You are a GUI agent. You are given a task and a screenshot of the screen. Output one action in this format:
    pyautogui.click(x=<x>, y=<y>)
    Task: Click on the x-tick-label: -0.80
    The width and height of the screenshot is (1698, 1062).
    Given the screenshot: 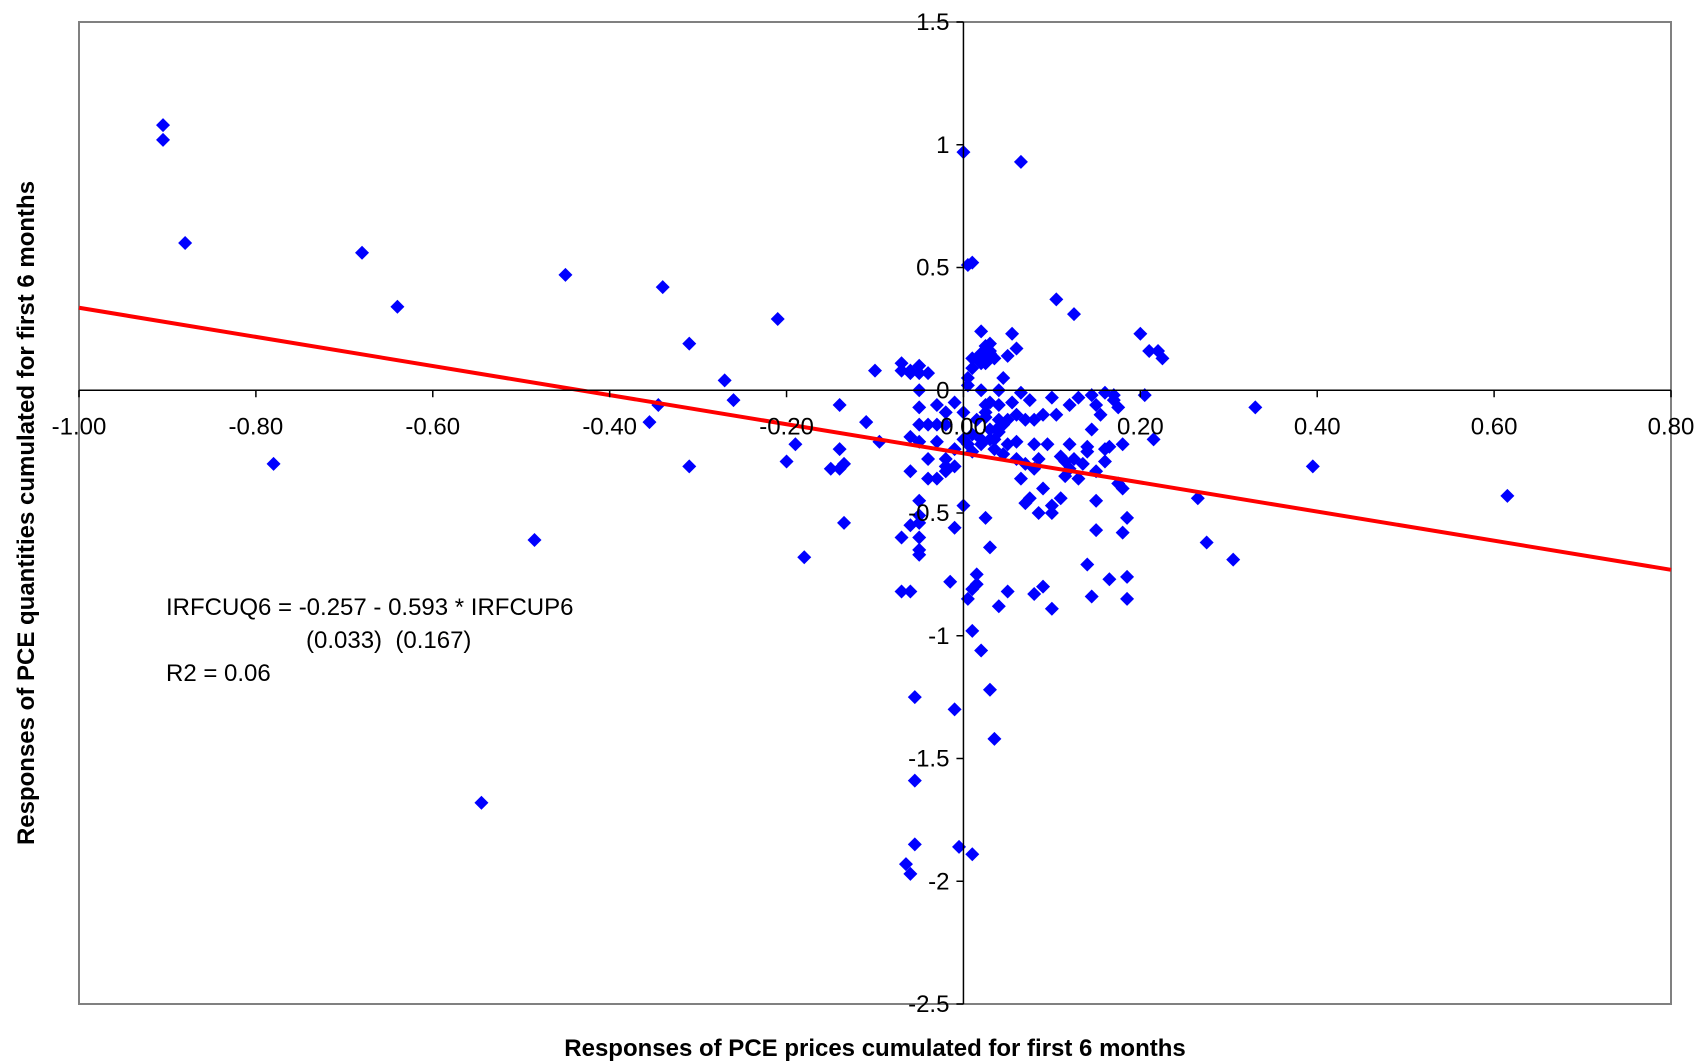 What is the action you would take?
    pyautogui.click(x=256, y=426)
    